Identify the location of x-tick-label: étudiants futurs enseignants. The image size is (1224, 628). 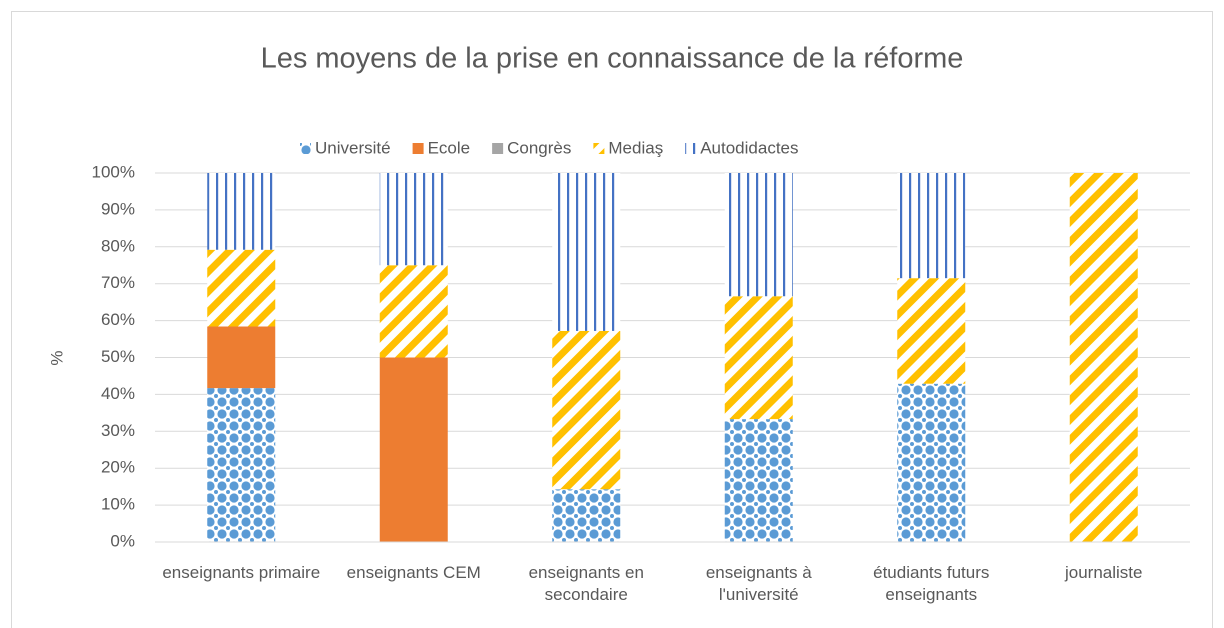
(931, 583).